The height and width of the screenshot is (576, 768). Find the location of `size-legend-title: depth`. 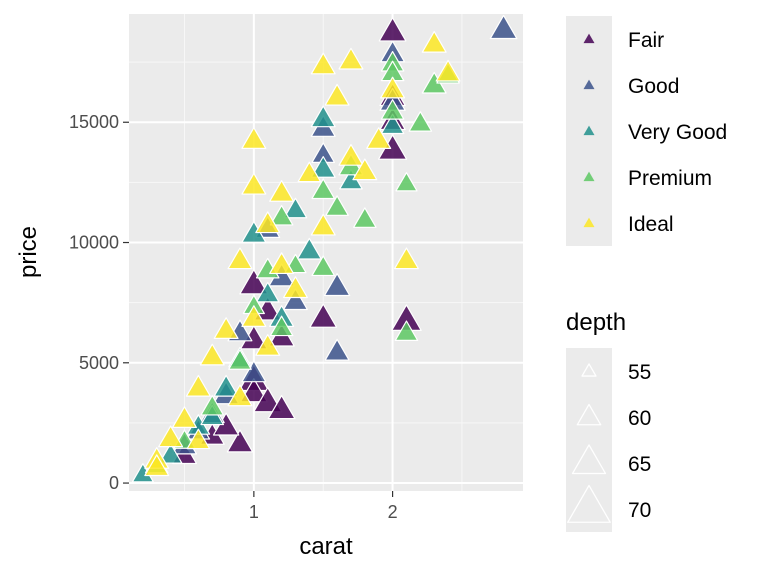

size-legend-title: depth is located at coordinates (596, 322).